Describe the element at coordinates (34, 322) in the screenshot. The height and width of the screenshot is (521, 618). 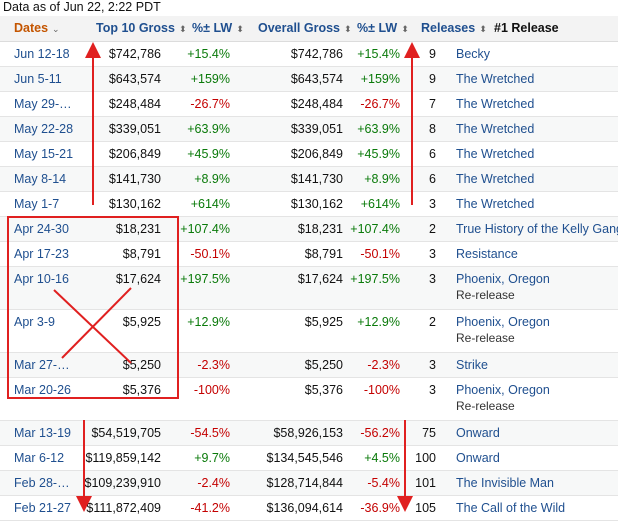
I see `date-range-link: Apr 3-9` at that location.